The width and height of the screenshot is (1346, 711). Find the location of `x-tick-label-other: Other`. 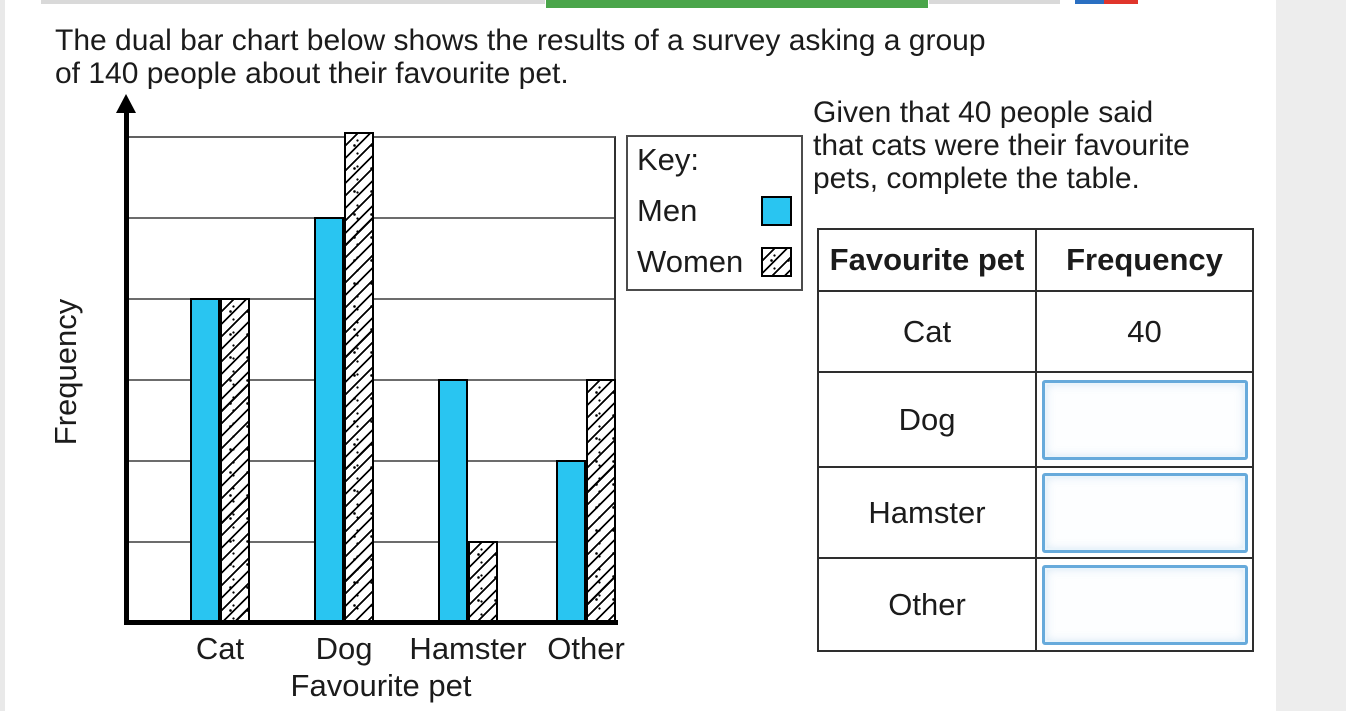

x-tick-label-other: Other is located at coordinates (586, 648).